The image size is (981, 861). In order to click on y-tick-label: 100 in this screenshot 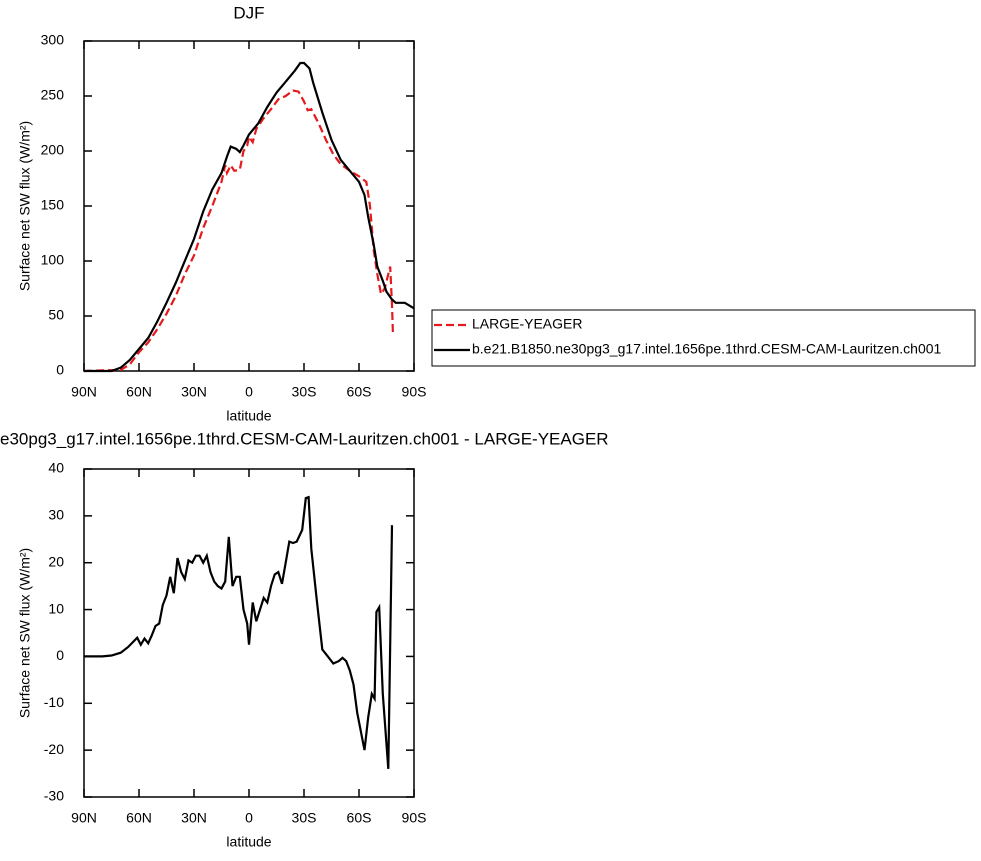, I will do `click(53, 260)`.